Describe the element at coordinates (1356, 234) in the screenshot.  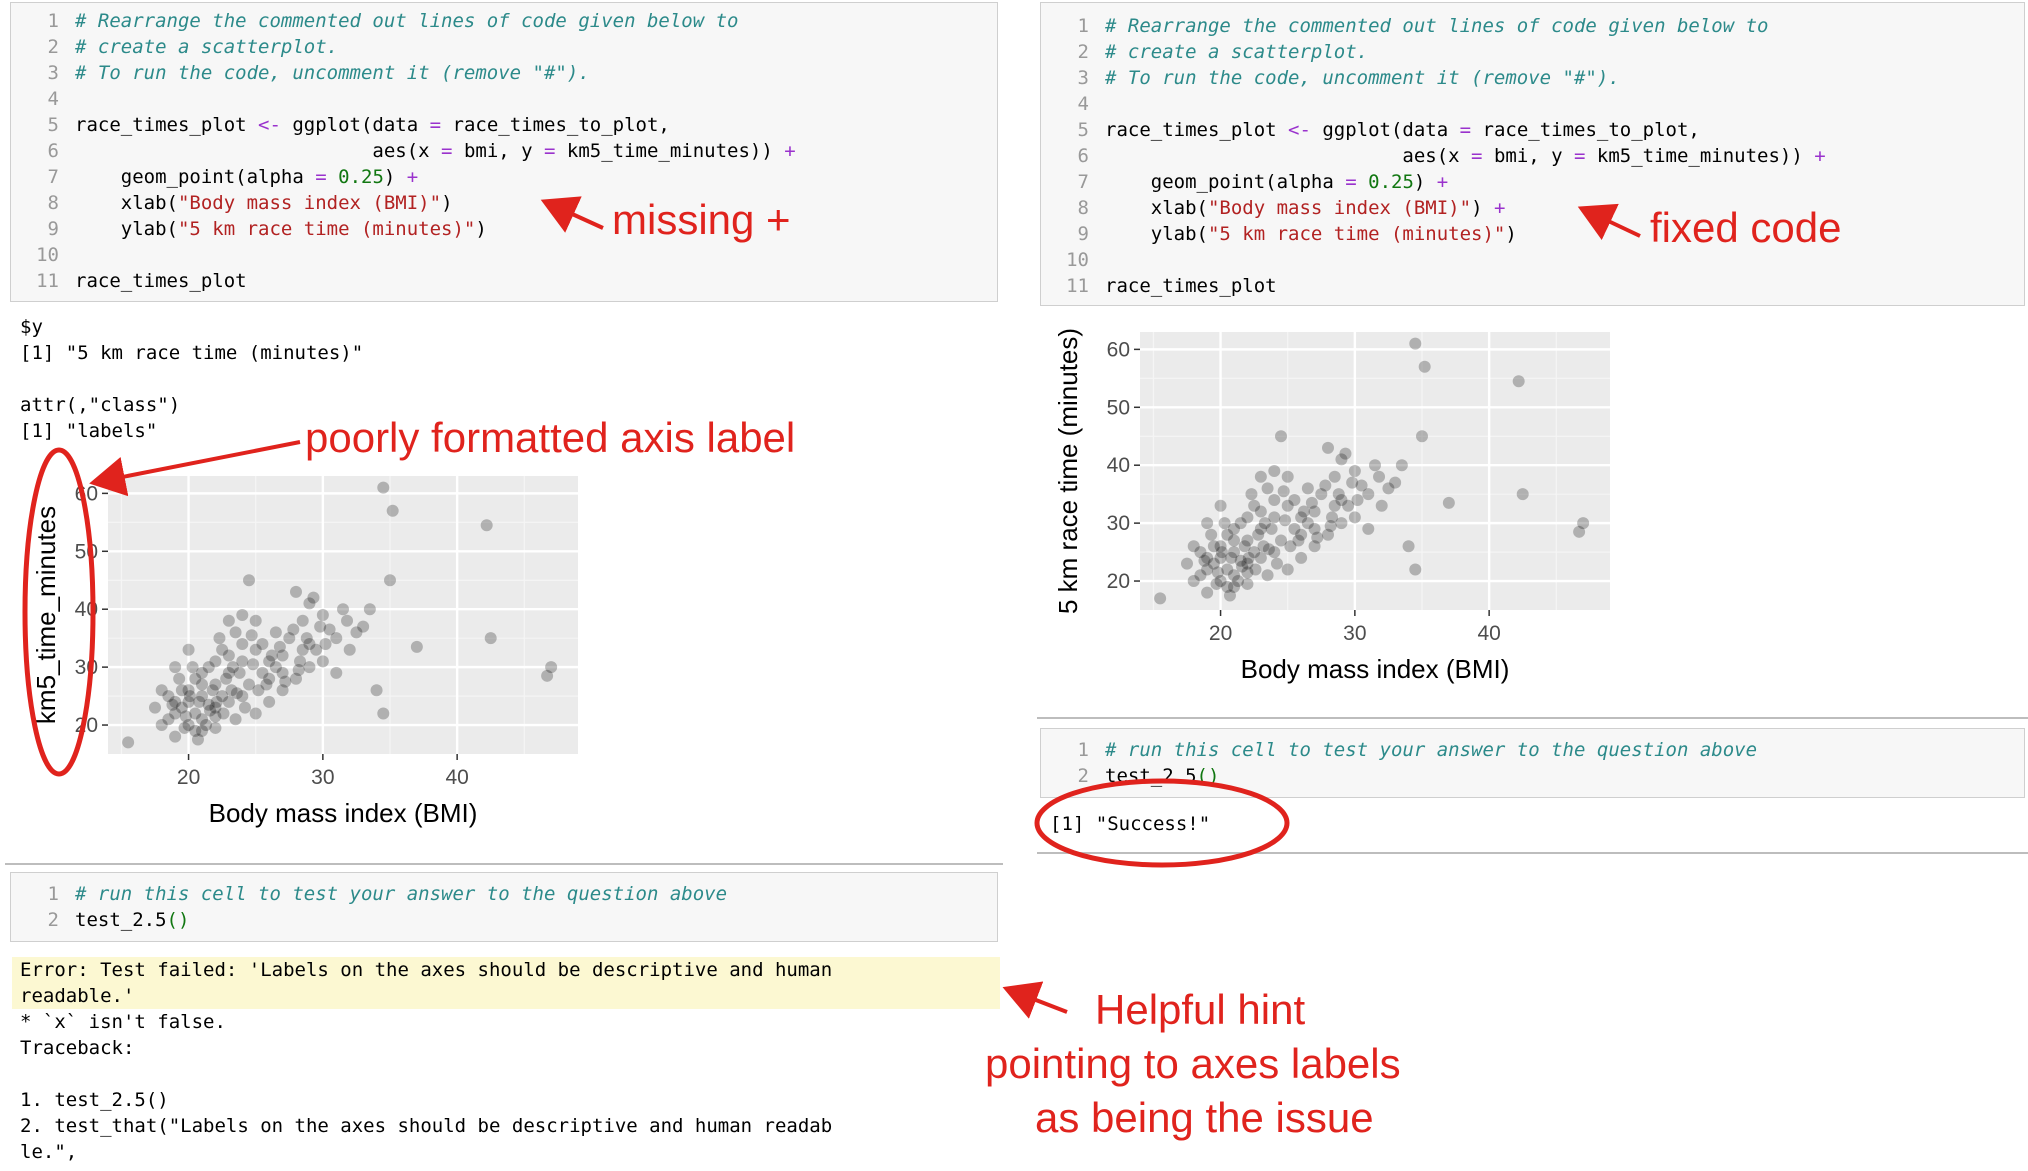
I see `string-literal: "5 km race time (minutes)"` at that location.